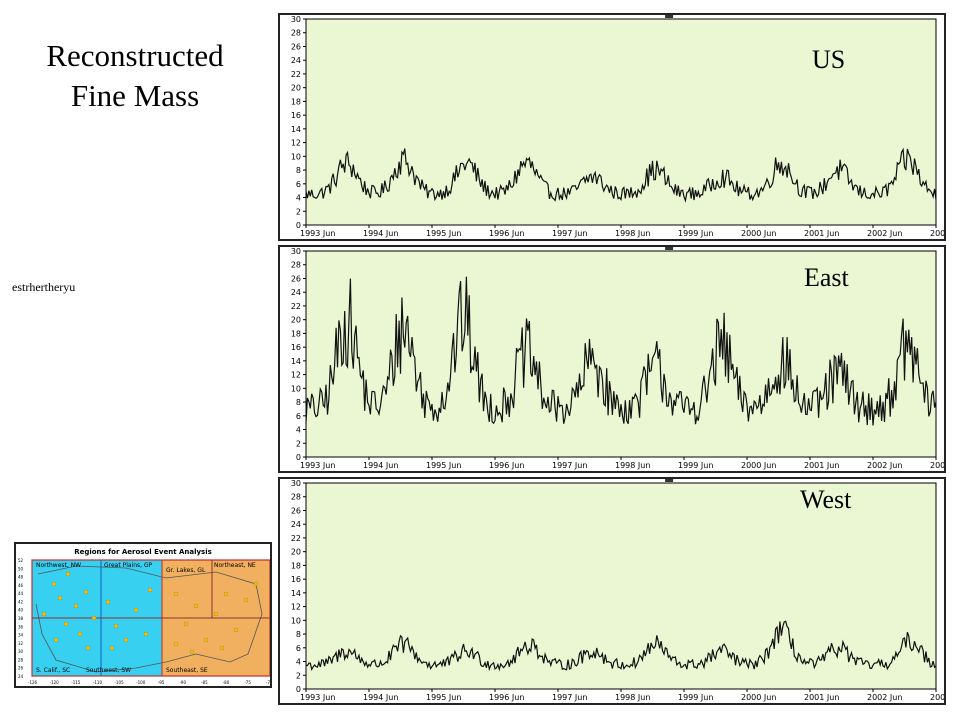  Describe the element at coordinates (298, 430) in the screenshot. I see `chart-east-ytick-label: 4` at that location.